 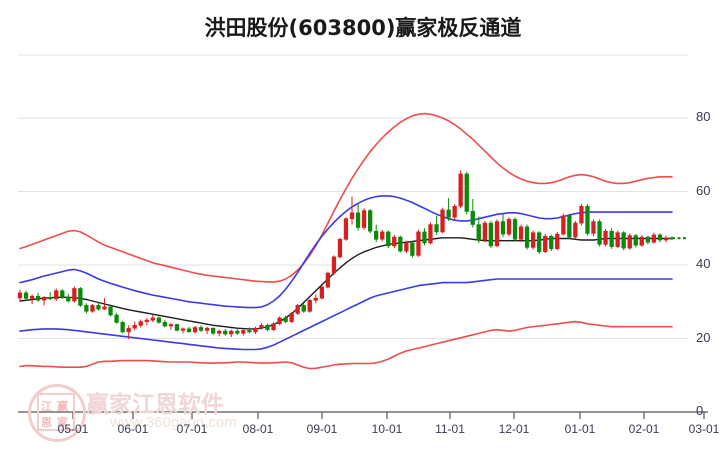 I want to click on series-lower-outer-channel, so click(x=346, y=345).